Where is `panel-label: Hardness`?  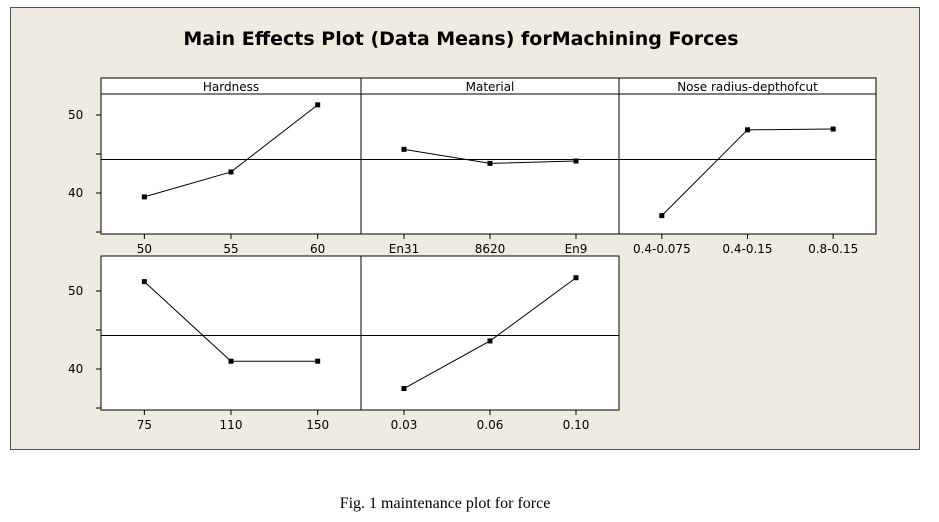
panel-label: Hardness is located at coordinates (231, 87).